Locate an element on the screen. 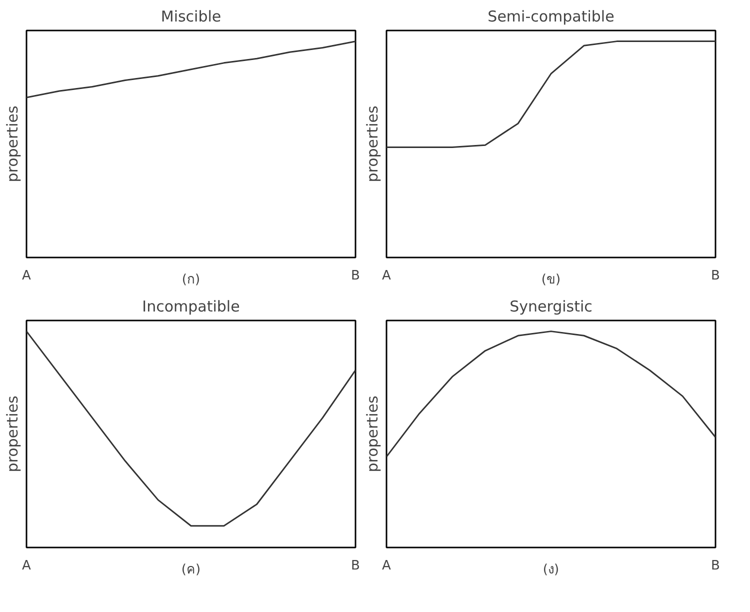  chart-title: Miscible is located at coordinates (191, 17).